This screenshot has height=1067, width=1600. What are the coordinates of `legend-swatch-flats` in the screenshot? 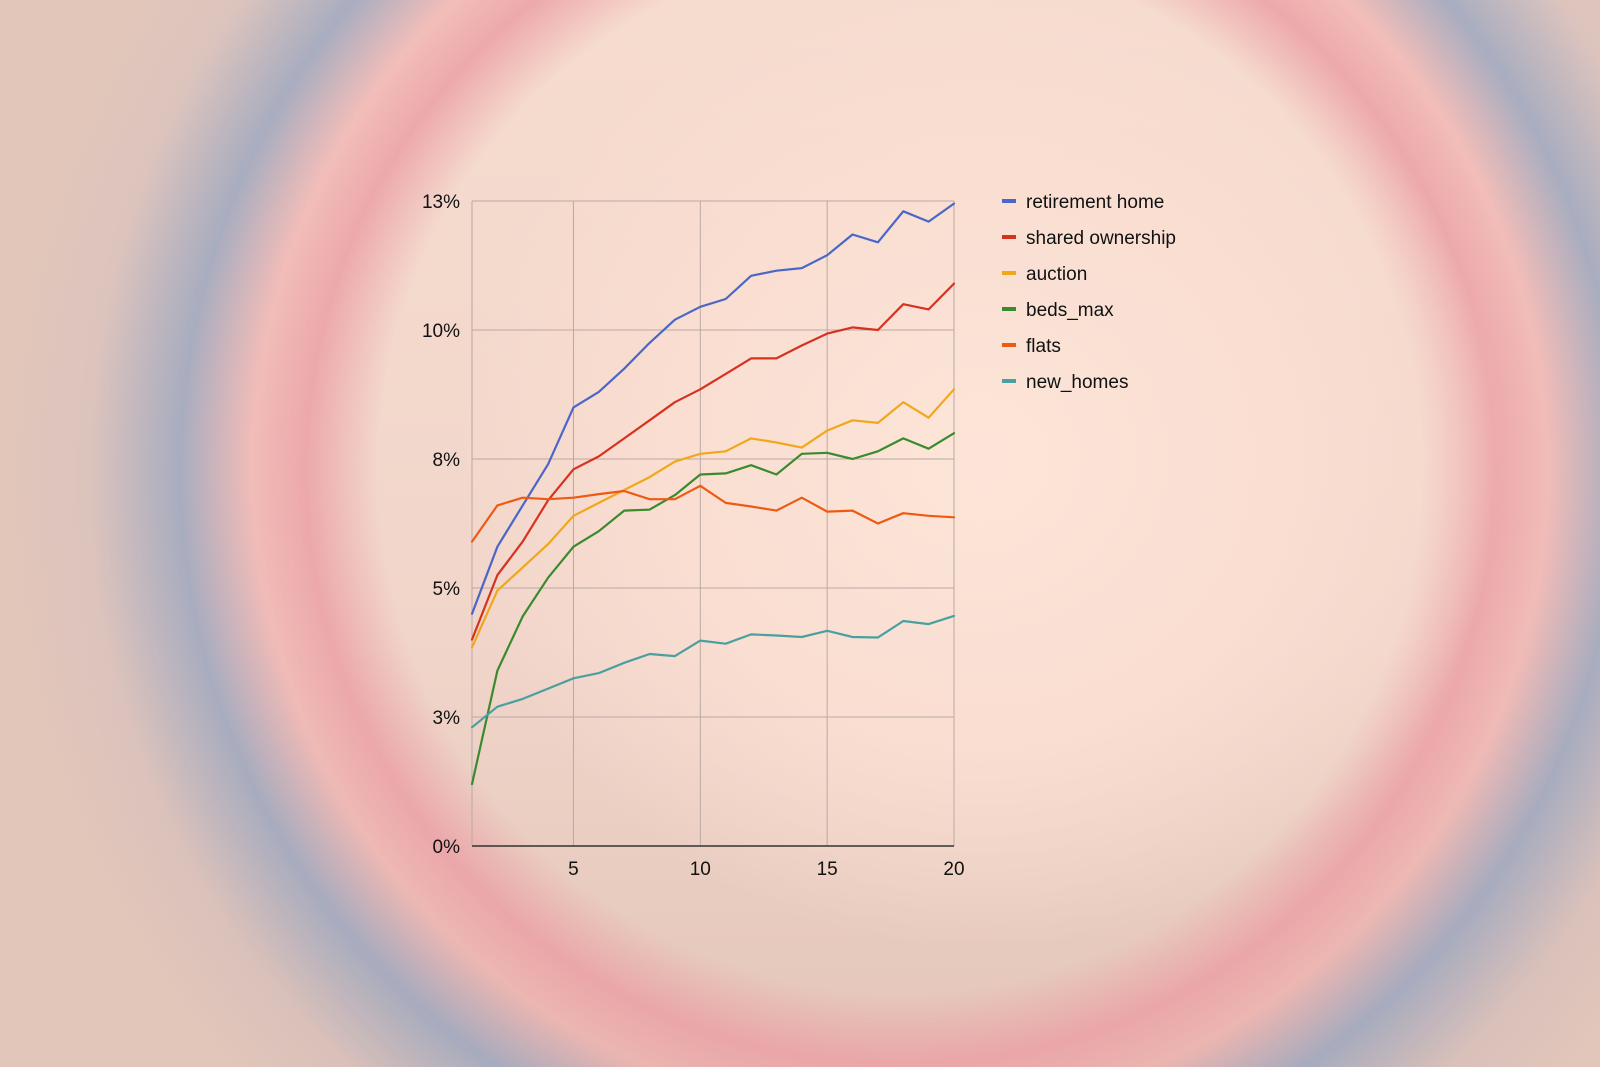 It's located at (1009, 345).